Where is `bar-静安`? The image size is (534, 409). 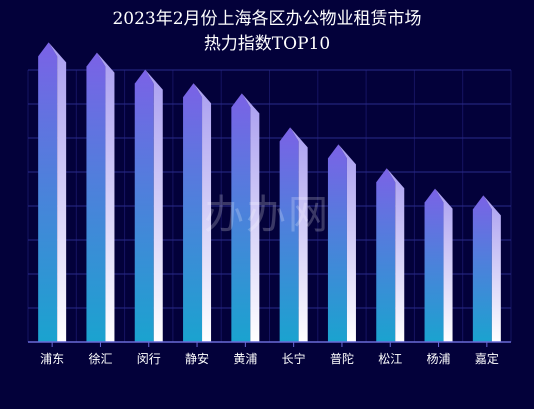
bar-静安 is located at coordinates (197, 212).